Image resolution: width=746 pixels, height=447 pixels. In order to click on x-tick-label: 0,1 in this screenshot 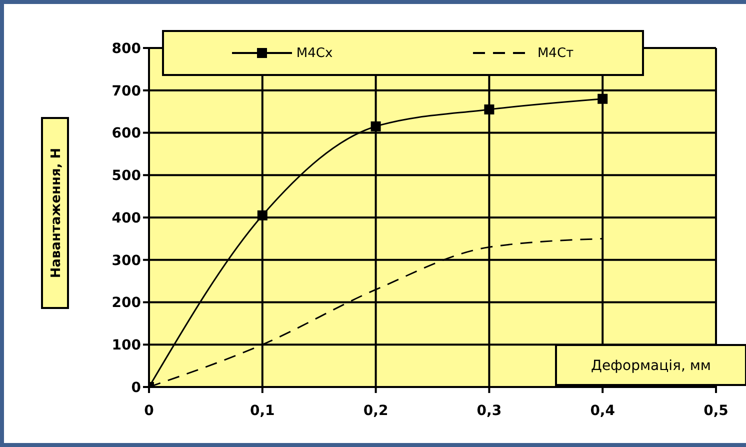, I will do `click(262, 410)`.